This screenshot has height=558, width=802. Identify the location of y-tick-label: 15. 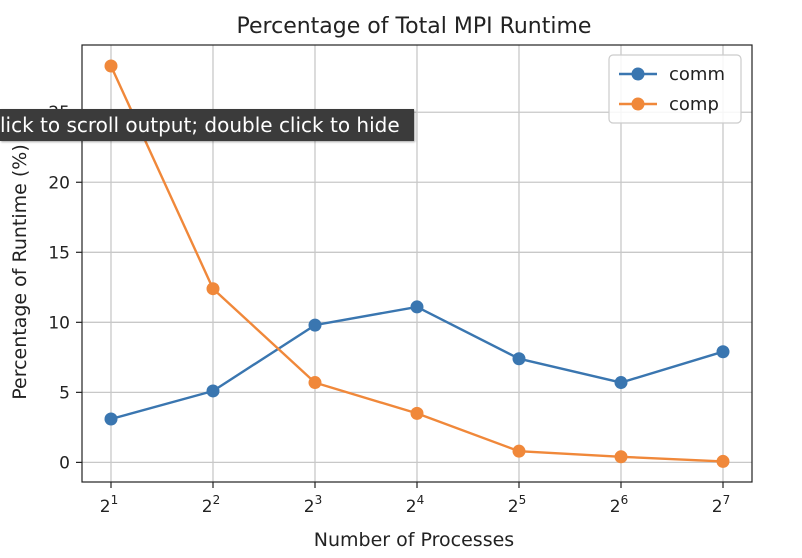
(59, 253).